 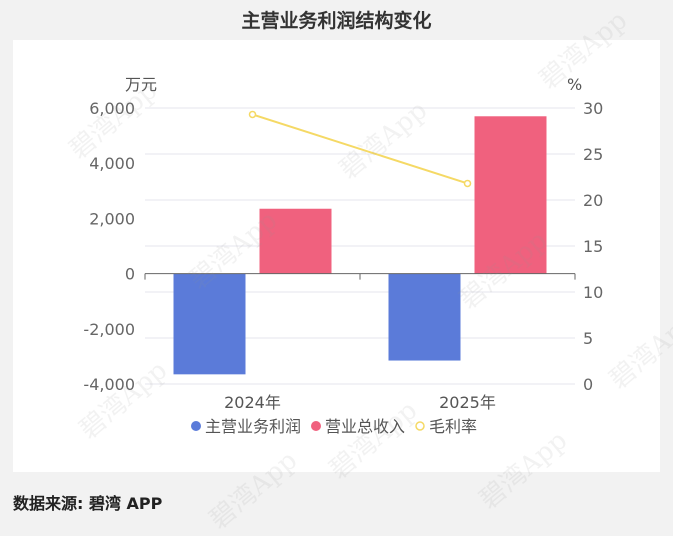 I want to click on line-series, so click(x=360, y=149).